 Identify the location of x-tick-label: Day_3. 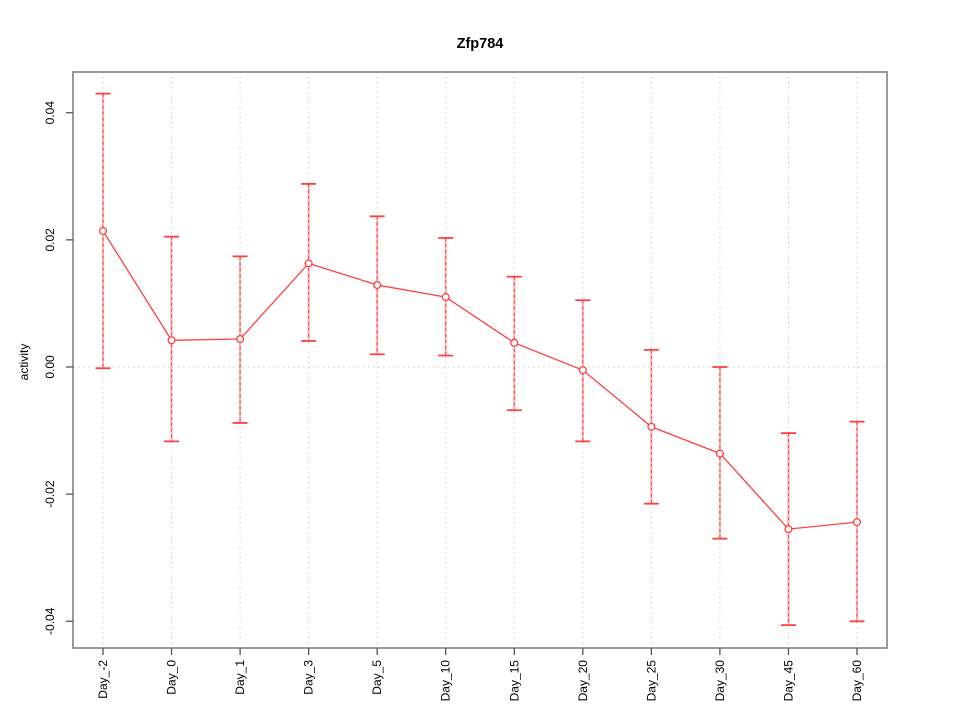
(309, 677).